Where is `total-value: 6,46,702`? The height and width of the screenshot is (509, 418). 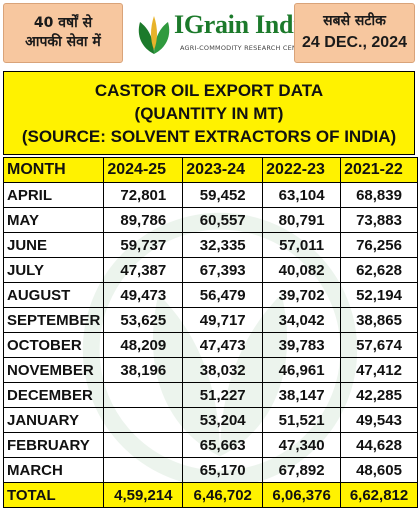
total-value: 6,46,702 is located at coordinates (223, 495).